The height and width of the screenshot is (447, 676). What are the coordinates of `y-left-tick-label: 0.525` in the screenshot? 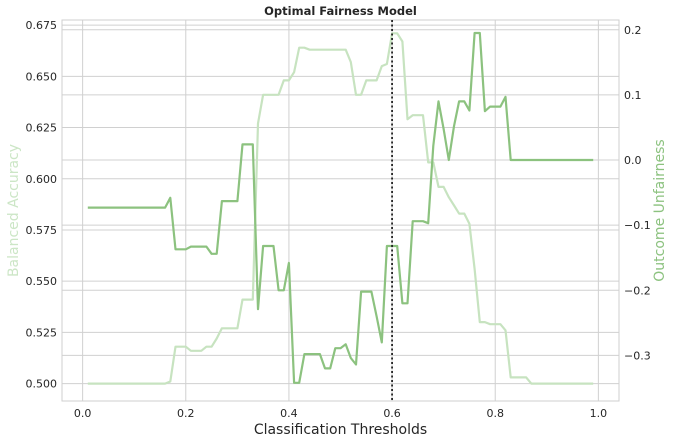 It's located at (42, 332).